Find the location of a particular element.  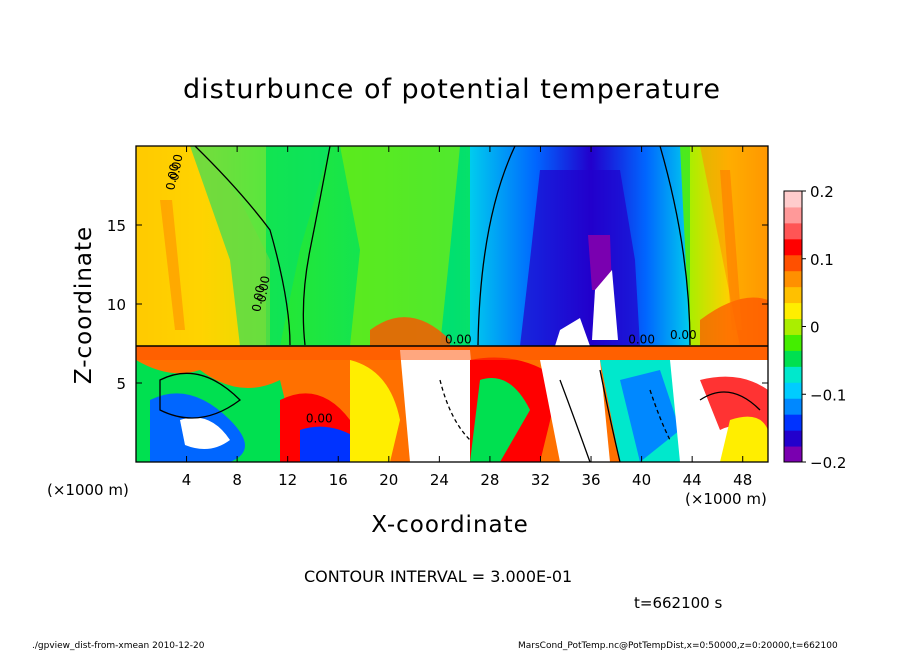

x-tick-label: 40 is located at coordinates (641, 480).